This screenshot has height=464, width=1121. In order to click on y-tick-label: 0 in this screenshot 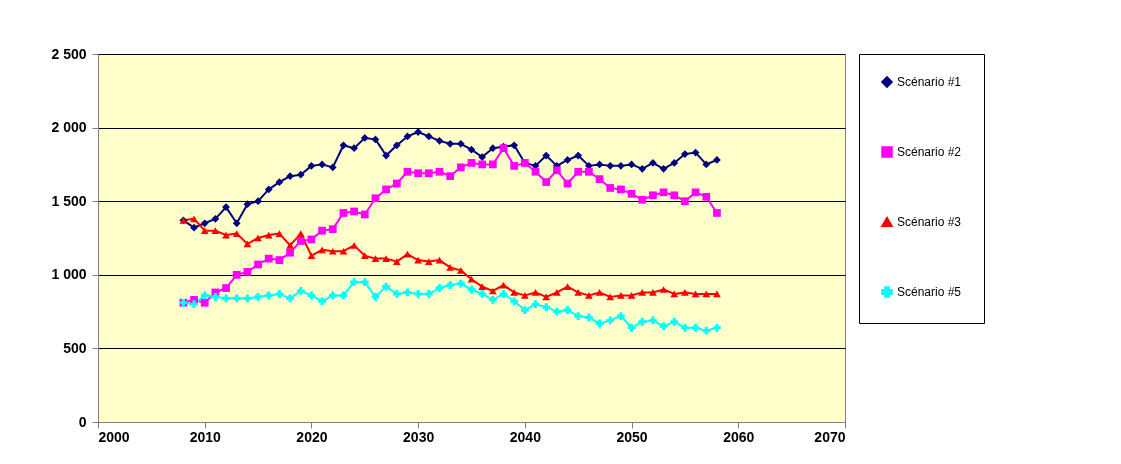, I will do `click(82, 421)`.